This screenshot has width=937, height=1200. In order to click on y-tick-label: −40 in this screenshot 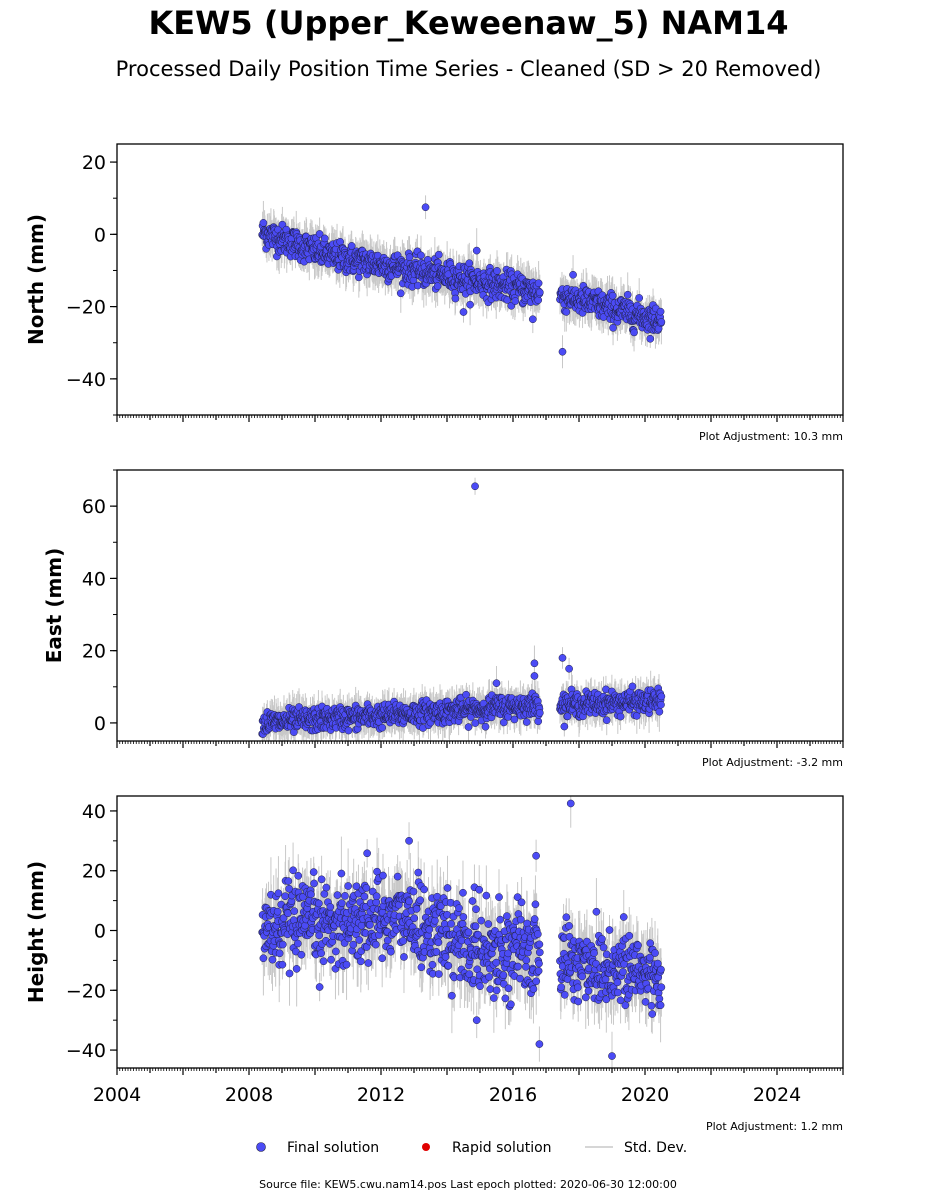, I will do `click(86, 380)`.